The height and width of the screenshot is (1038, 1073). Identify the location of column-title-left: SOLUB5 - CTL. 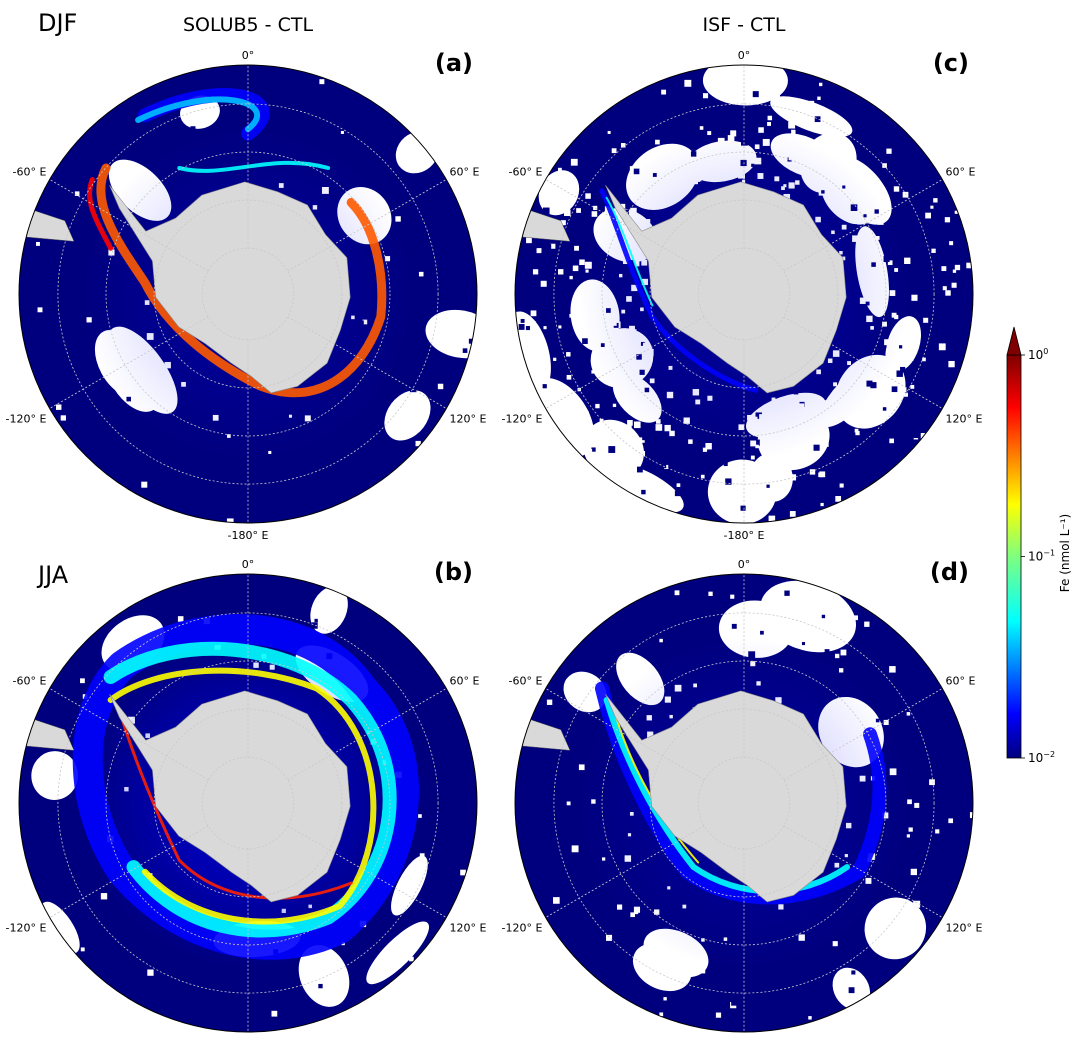
(248, 25).